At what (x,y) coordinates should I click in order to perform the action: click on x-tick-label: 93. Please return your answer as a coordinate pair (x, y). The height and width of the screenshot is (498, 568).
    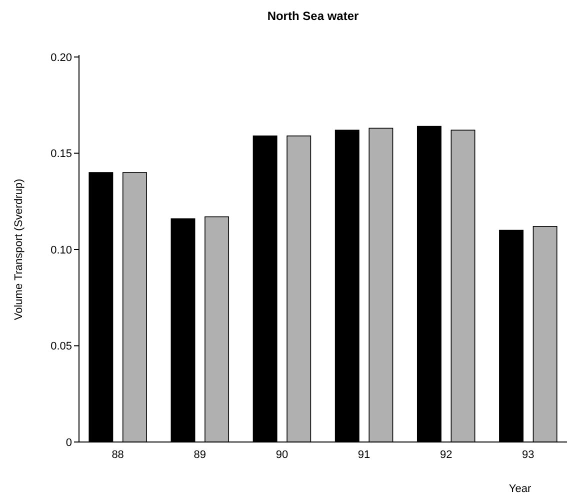
    Looking at the image, I should click on (528, 455).